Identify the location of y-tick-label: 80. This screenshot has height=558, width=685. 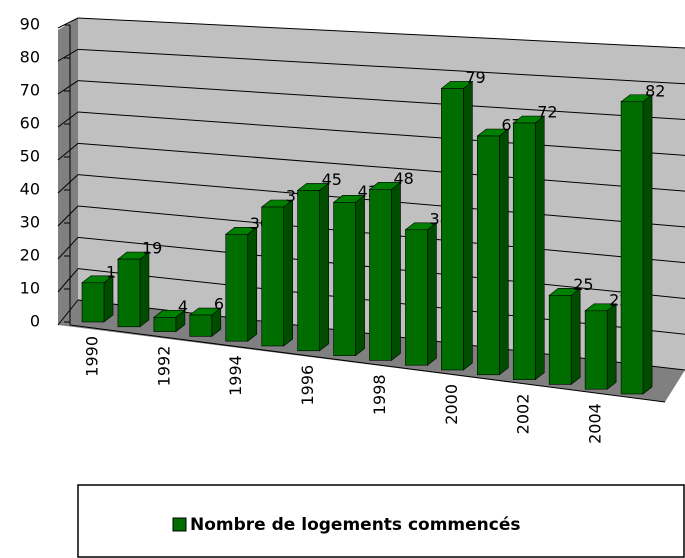
(30, 57).